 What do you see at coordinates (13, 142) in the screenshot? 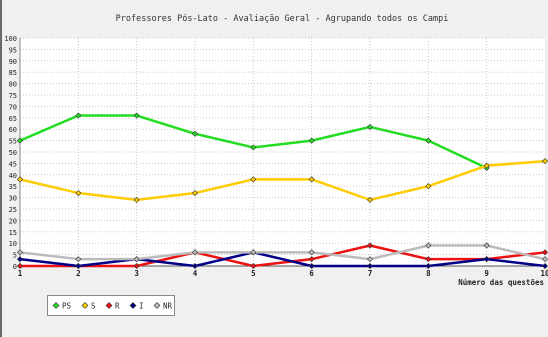
I see `y-tick-label: 55` at bounding box center [13, 142].